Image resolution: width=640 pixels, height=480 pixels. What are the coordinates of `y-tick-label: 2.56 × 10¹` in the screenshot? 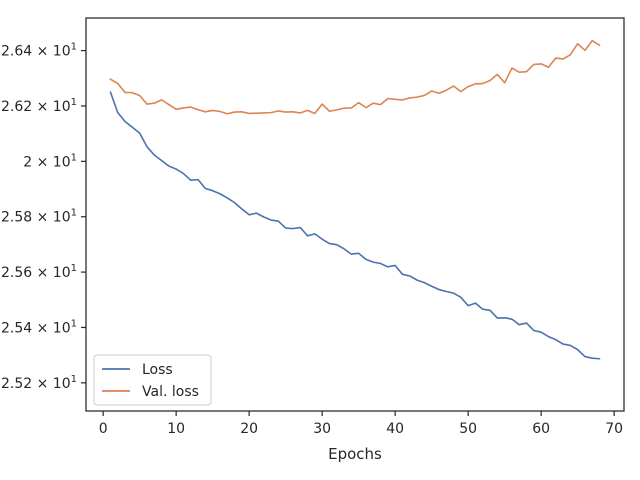 It's located at (39, 272).